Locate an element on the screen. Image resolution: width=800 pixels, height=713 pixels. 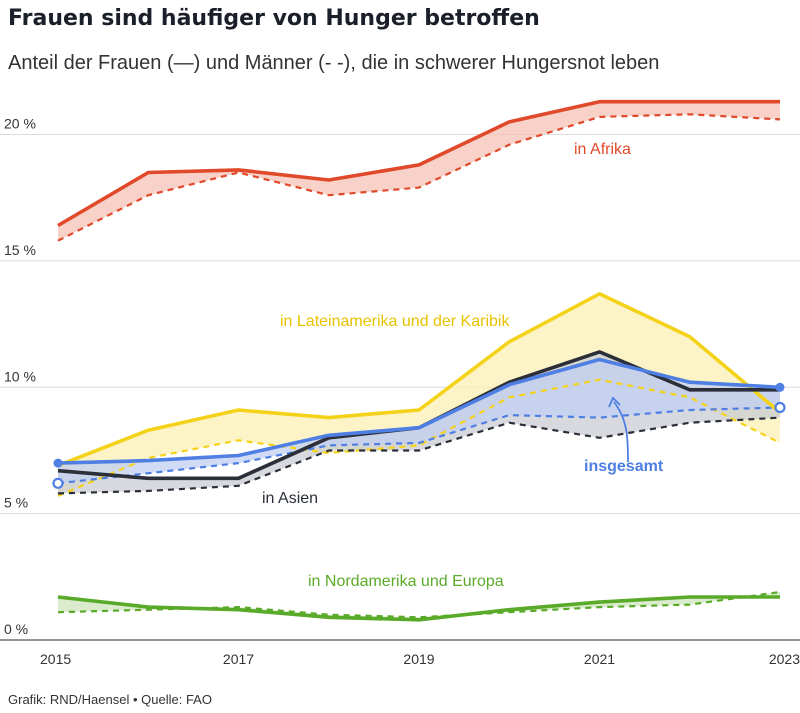
x-tick-label: 2021 is located at coordinates (599, 659).